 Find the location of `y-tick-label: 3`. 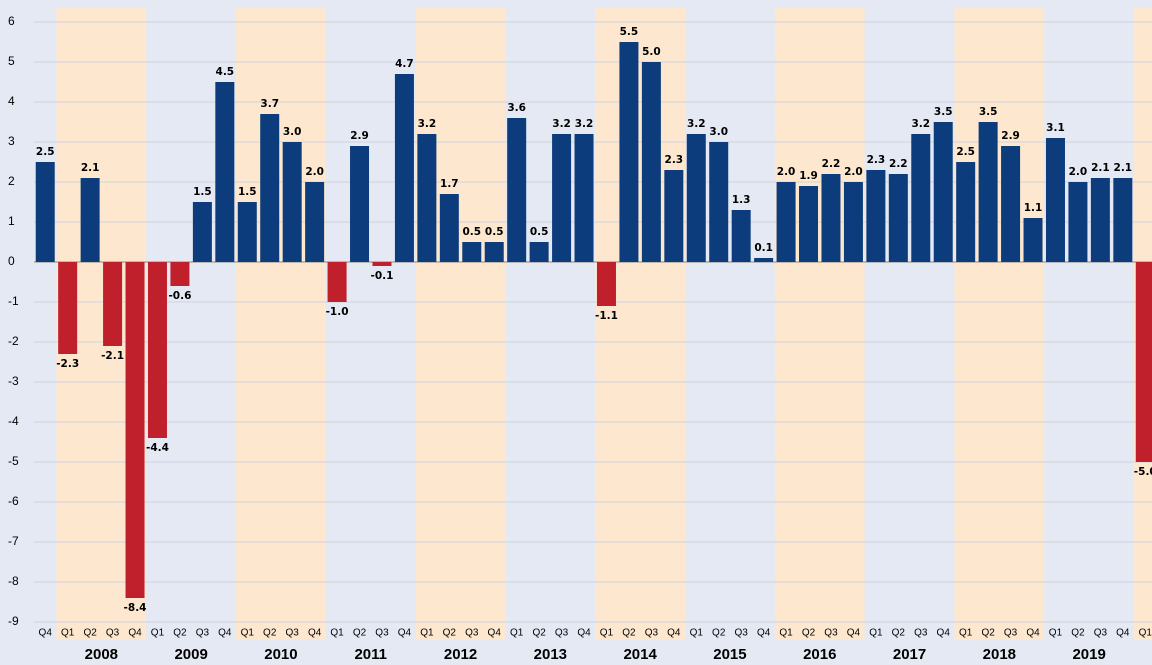

y-tick-label: 3 is located at coordinates (11, 141).